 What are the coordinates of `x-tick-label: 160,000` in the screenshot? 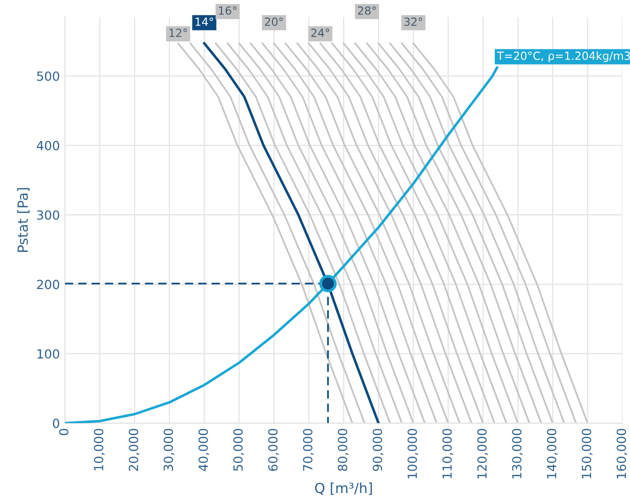 It's located at (622, 453).